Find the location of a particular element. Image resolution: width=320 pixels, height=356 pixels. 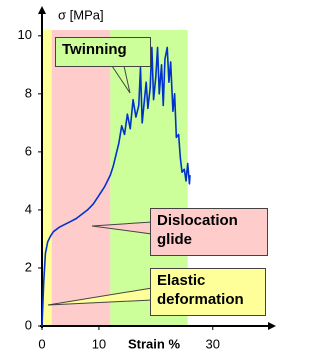

callout-box: Dislocation glide is located at coordinates (209, 232).